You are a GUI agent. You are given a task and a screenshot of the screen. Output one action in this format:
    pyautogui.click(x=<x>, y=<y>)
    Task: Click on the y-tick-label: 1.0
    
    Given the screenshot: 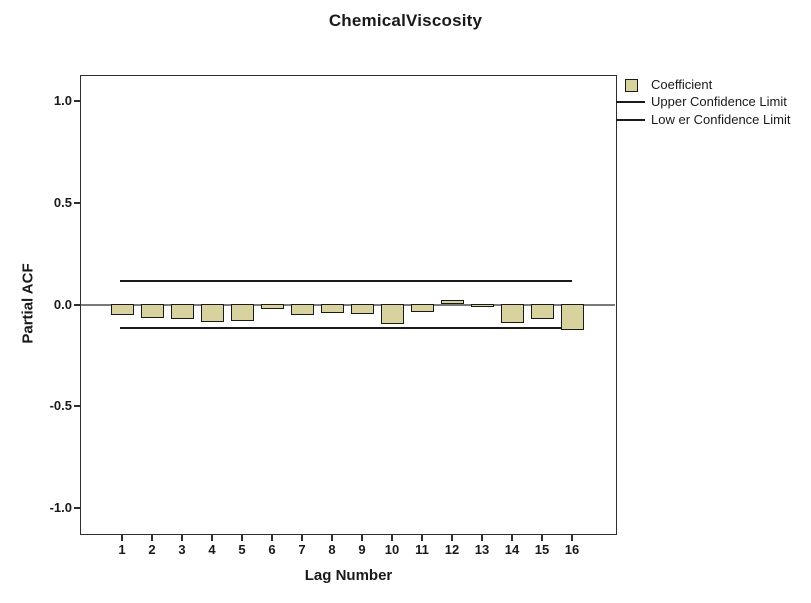 What is the action you would take?
    pyautogui.click(x=62, y=100)
    